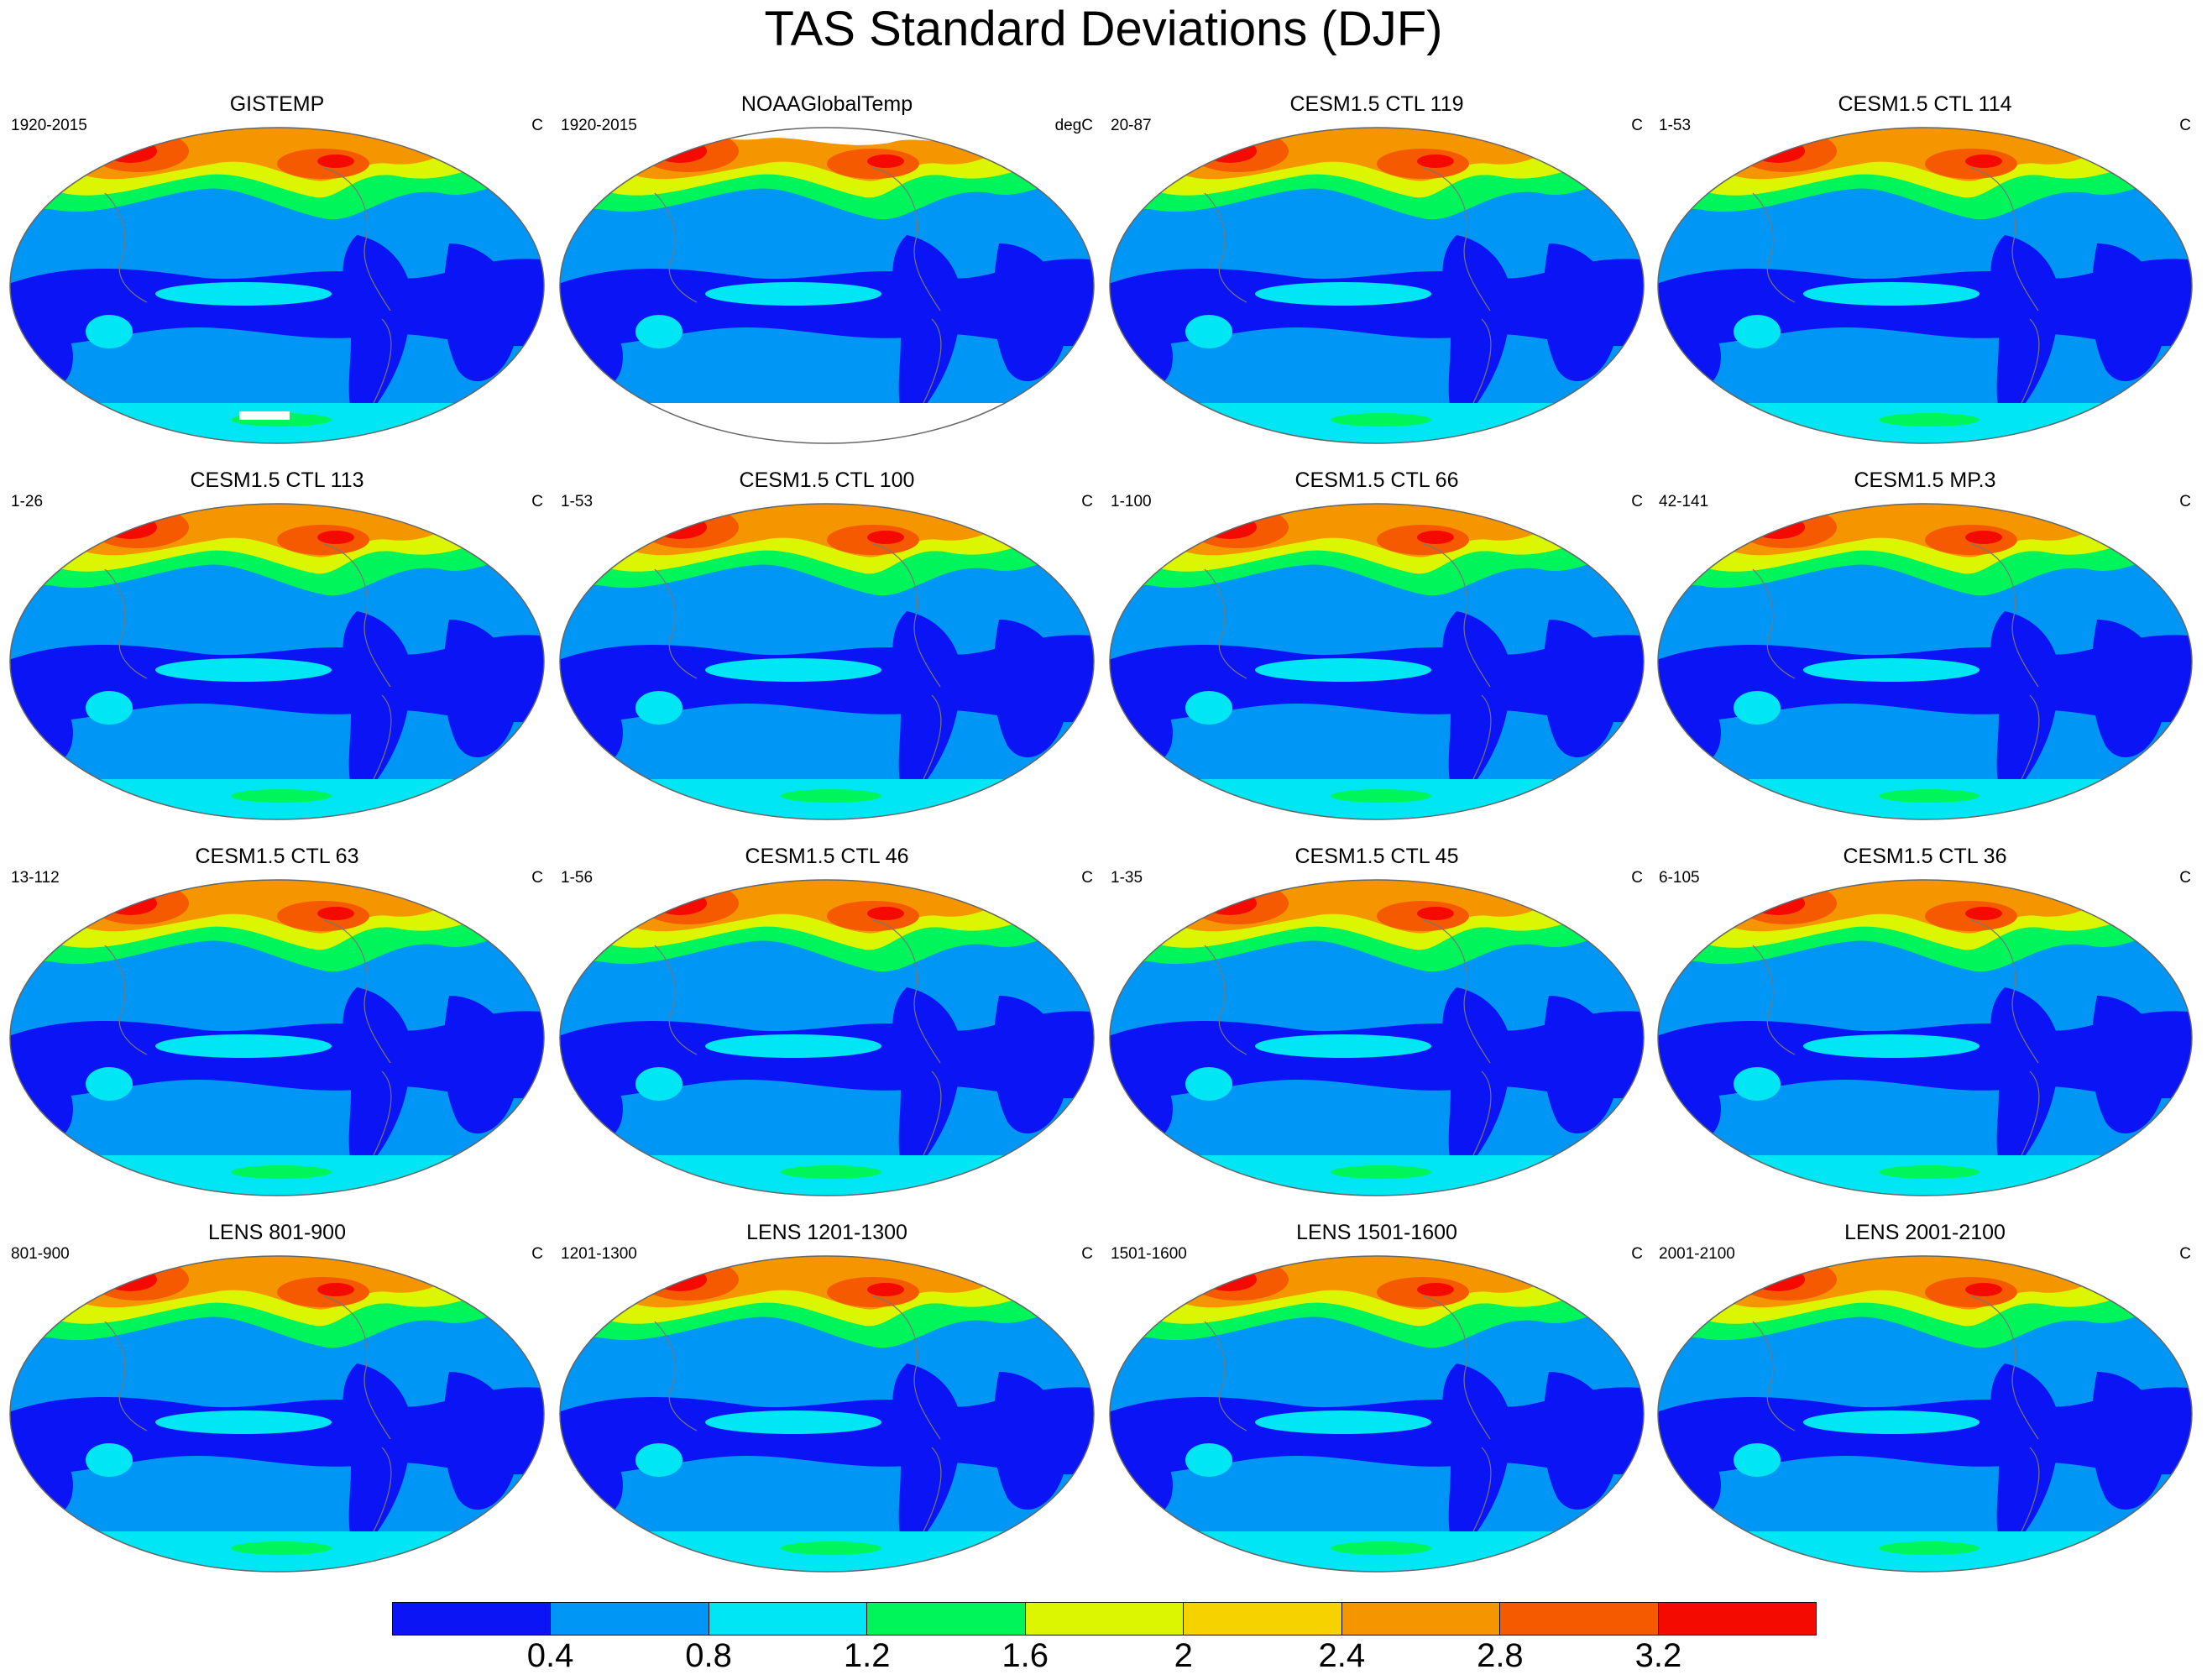 This screenshot has height=1680, width=2207. I want to click on colorbar-tick: 0.8, so click(708, 1655).